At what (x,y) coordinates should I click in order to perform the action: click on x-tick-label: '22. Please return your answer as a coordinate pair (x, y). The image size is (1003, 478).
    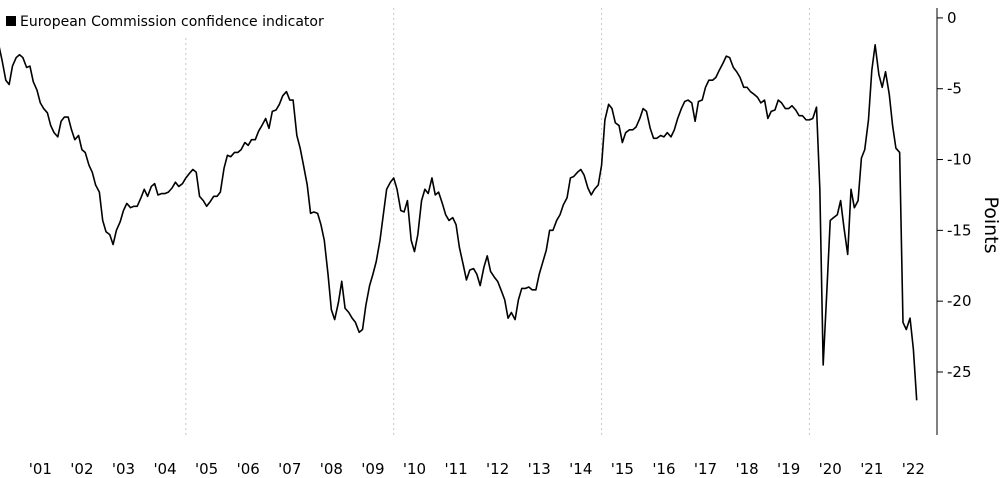
    Looking at the image, I should click on (913, 469).